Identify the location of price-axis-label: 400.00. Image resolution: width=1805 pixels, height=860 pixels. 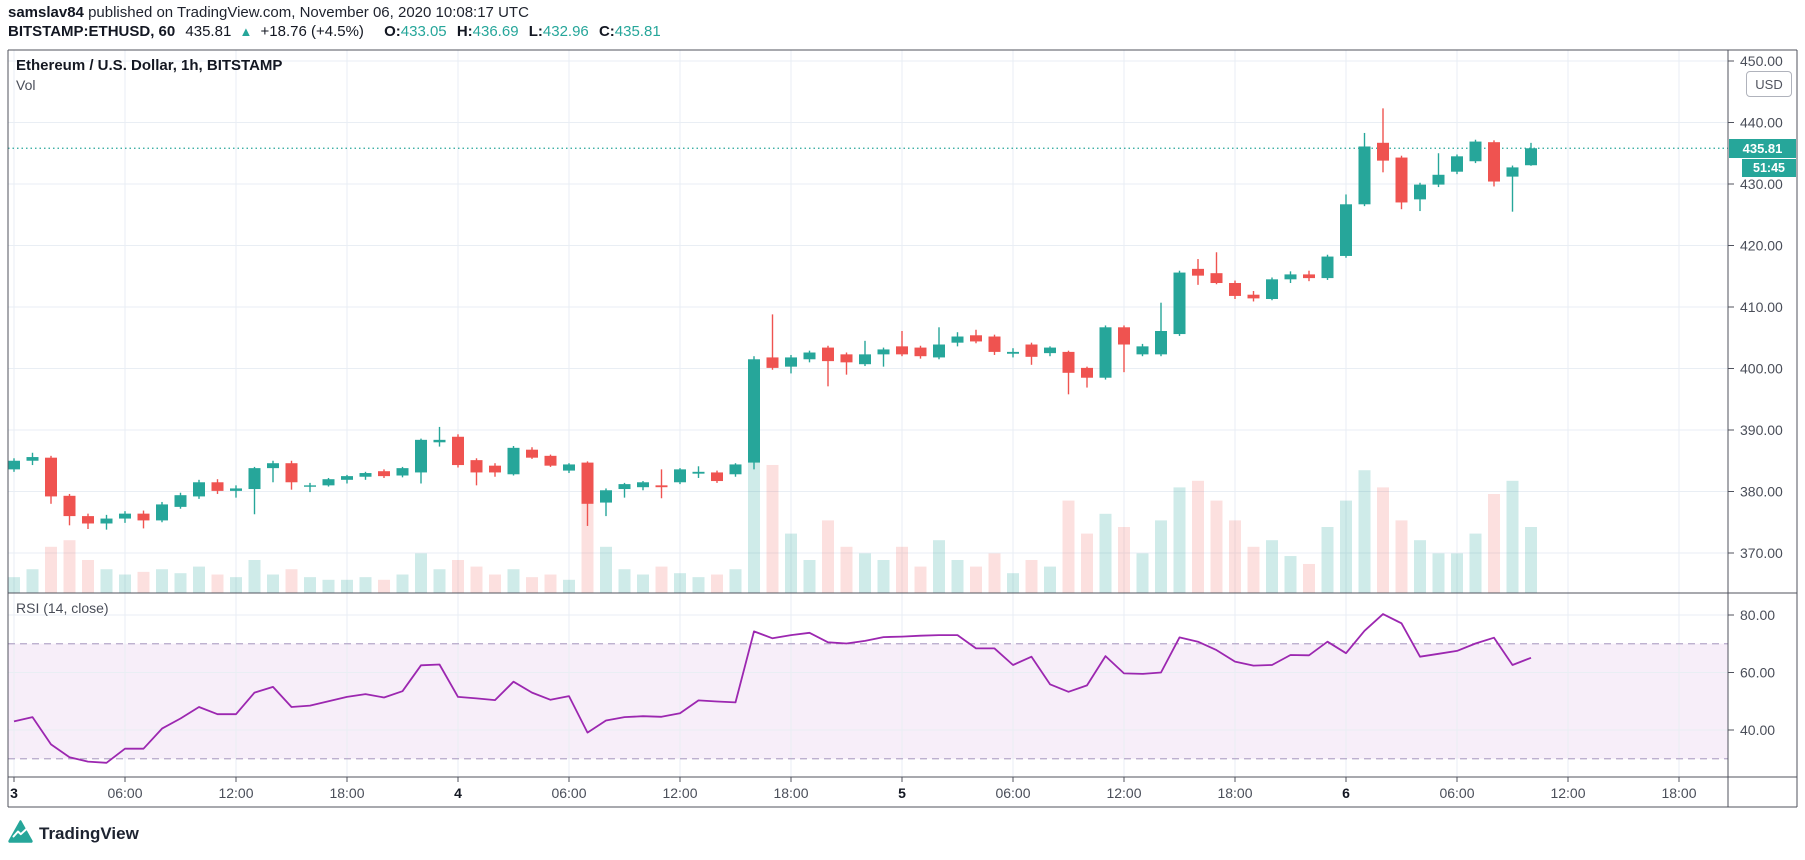
(1761, 369).